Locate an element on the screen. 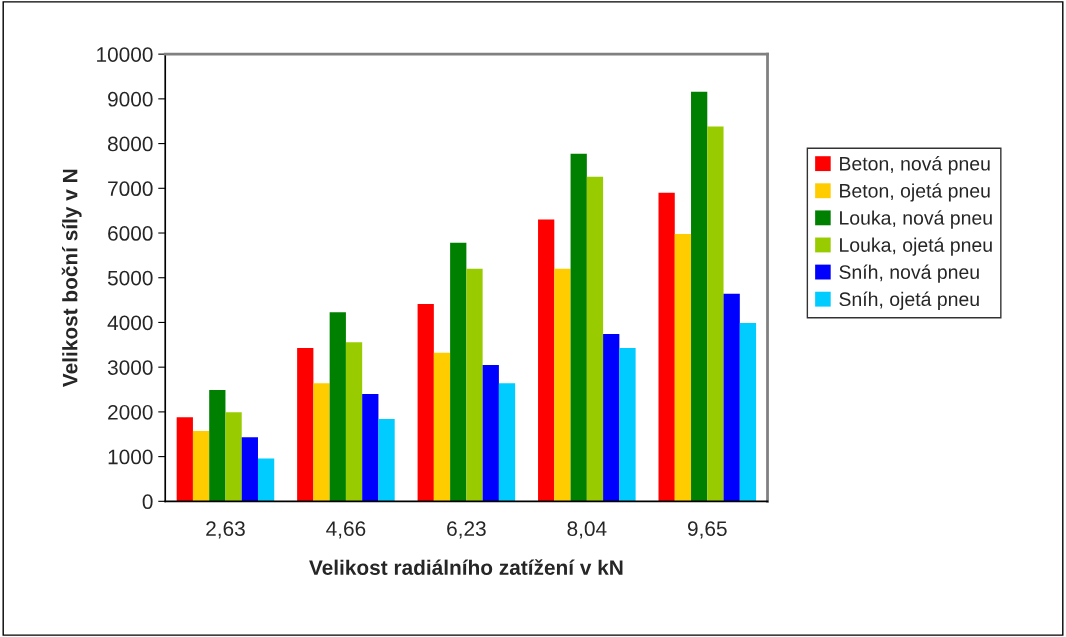 This screenshot has width=1066, height=637. x-tick-label: 4,66 is located at coordinates (346, 530).